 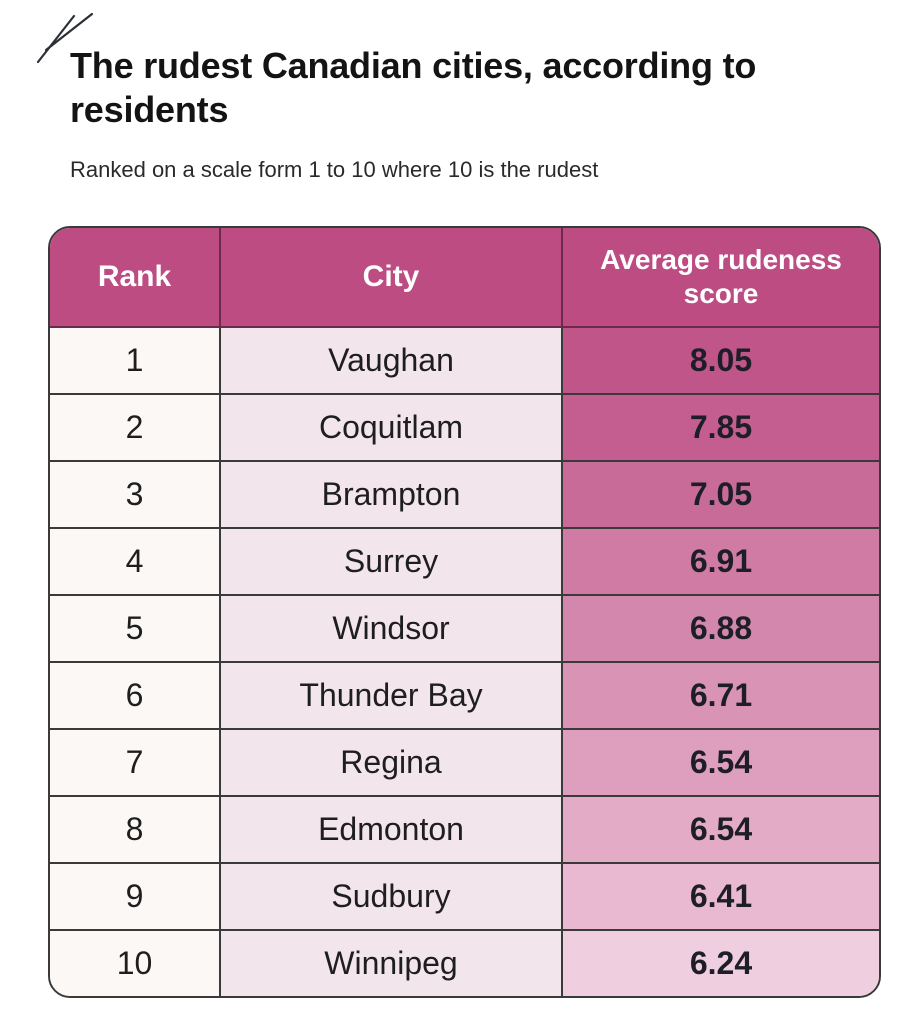 What do you see at coordinates (391, 963) in the screenshot?
I see `city-cell: Winnipeg` at bounding box center [391, 963].